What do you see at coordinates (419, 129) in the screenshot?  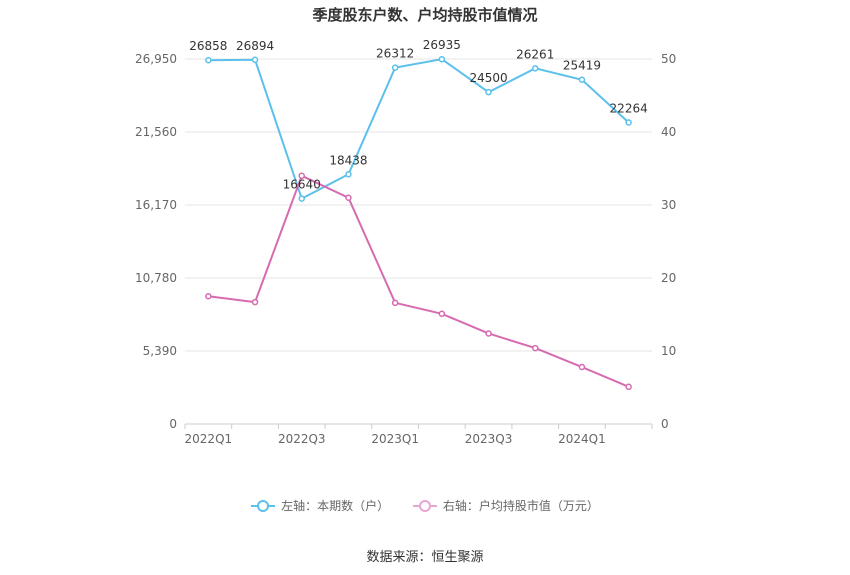 I see `shareholder-count-line` at bounding box center [419, 129].